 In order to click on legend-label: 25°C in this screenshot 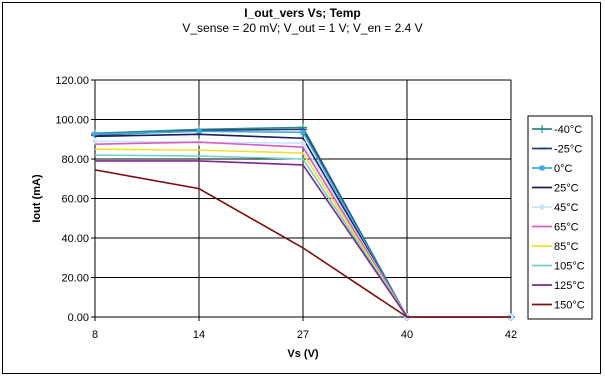, I will do `click(566, 189)`.